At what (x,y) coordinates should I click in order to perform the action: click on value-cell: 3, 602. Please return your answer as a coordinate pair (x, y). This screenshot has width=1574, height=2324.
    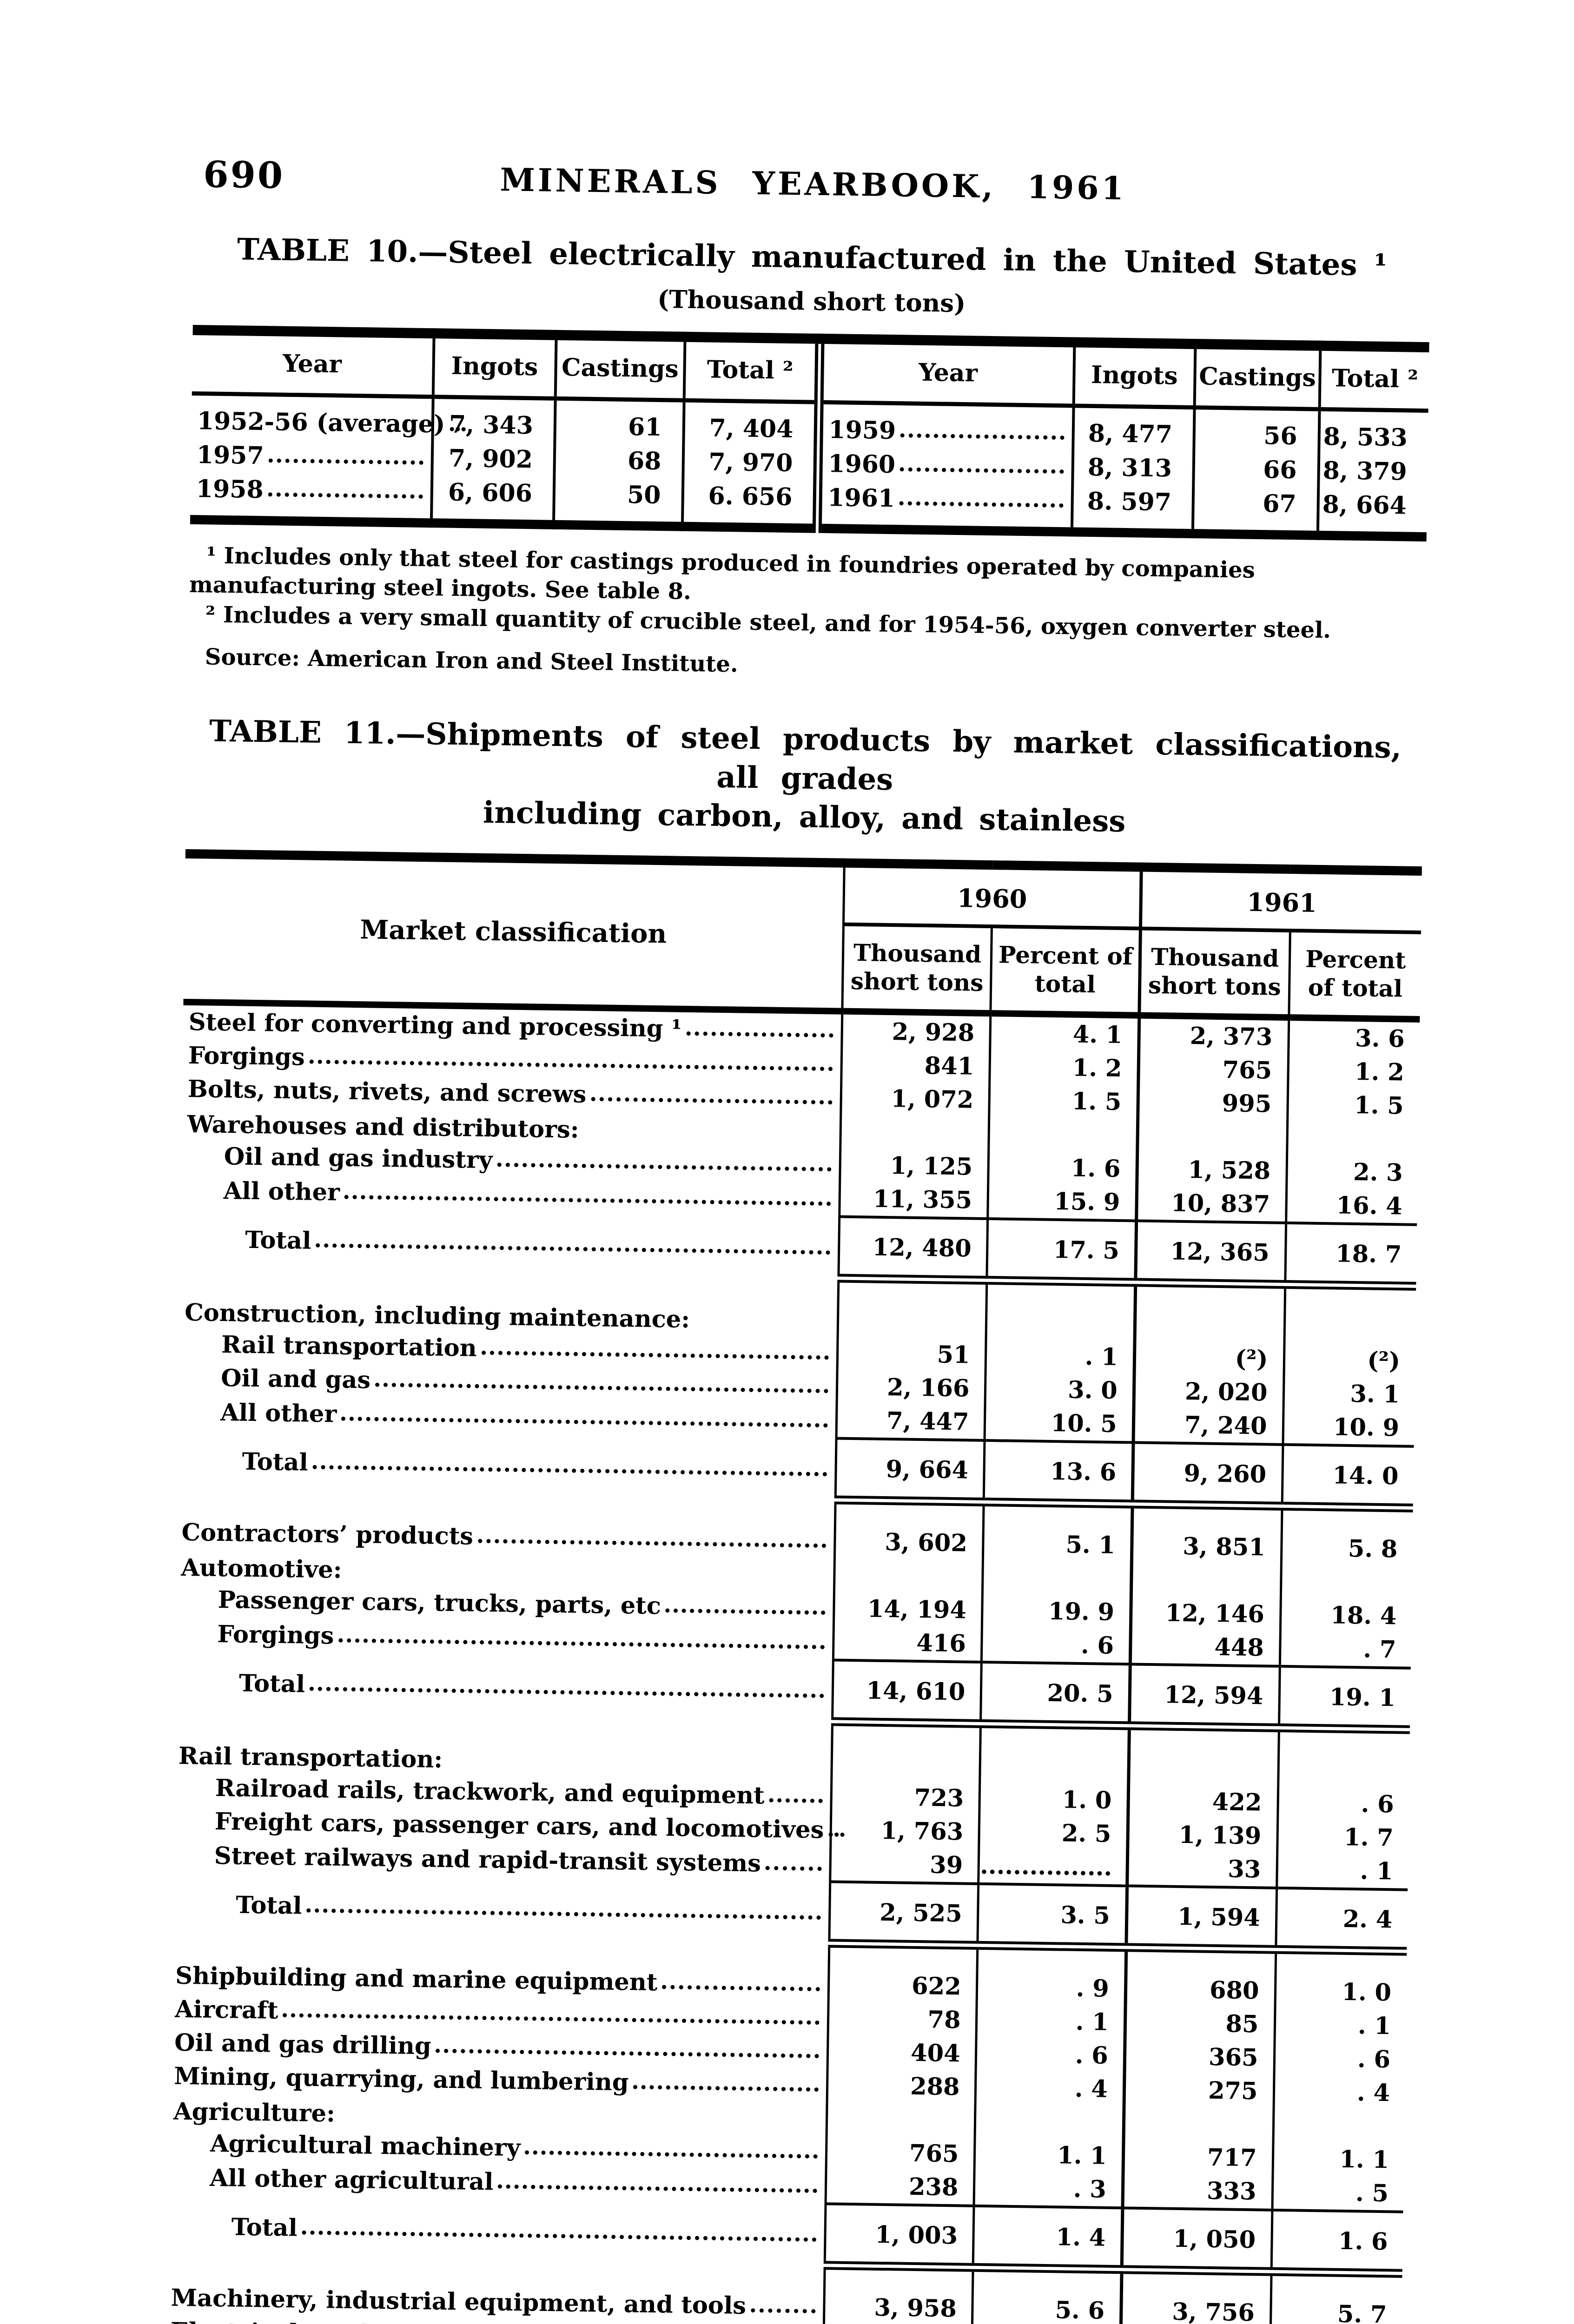
    Looking at the image, I should click on (909, 1542).